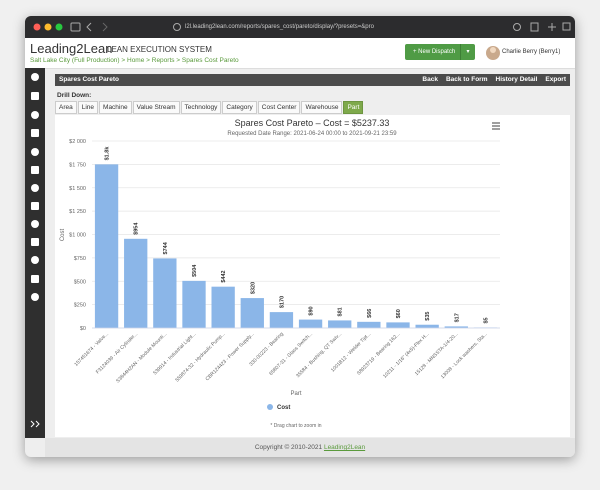 The width and height of the screenshot is (600, 490). Describe the element at coordinates (77, 189) in the screenshot. I see `y-tick-label: $1 500` at that location.